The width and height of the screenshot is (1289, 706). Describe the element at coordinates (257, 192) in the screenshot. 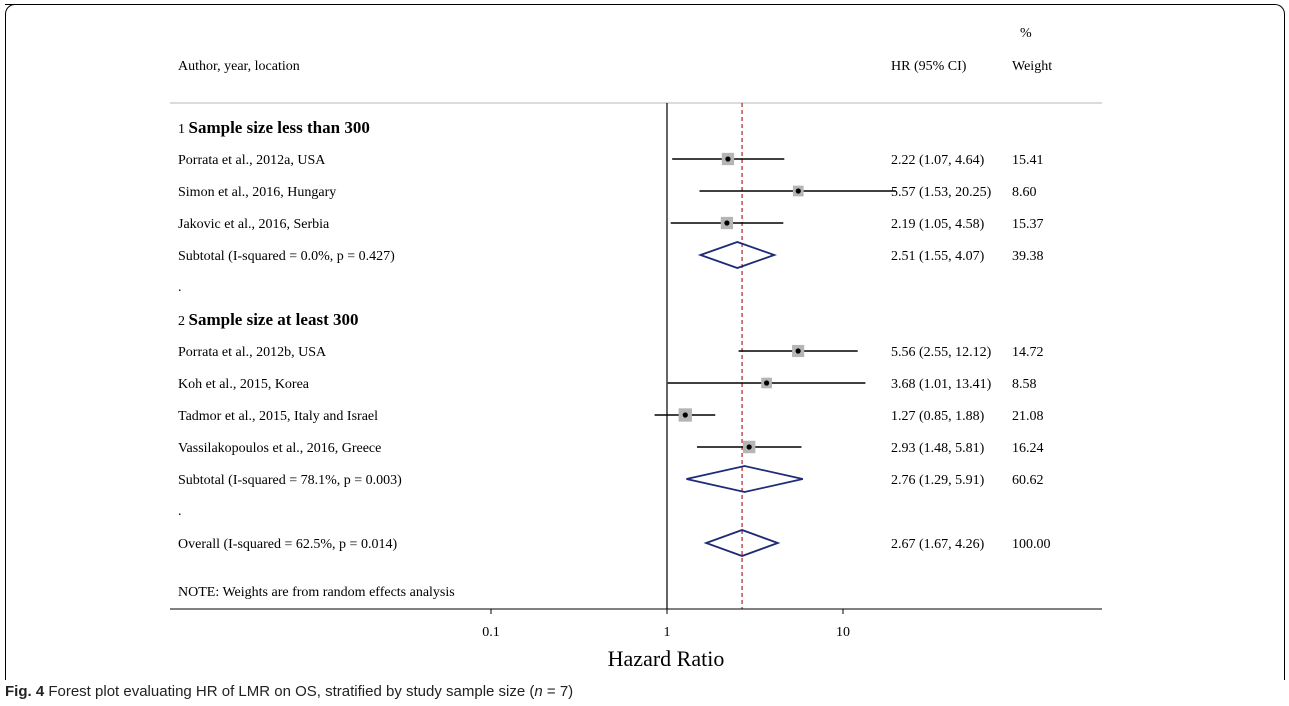

I see `study-label: Simon et al., 2016, Hungary` at that location.